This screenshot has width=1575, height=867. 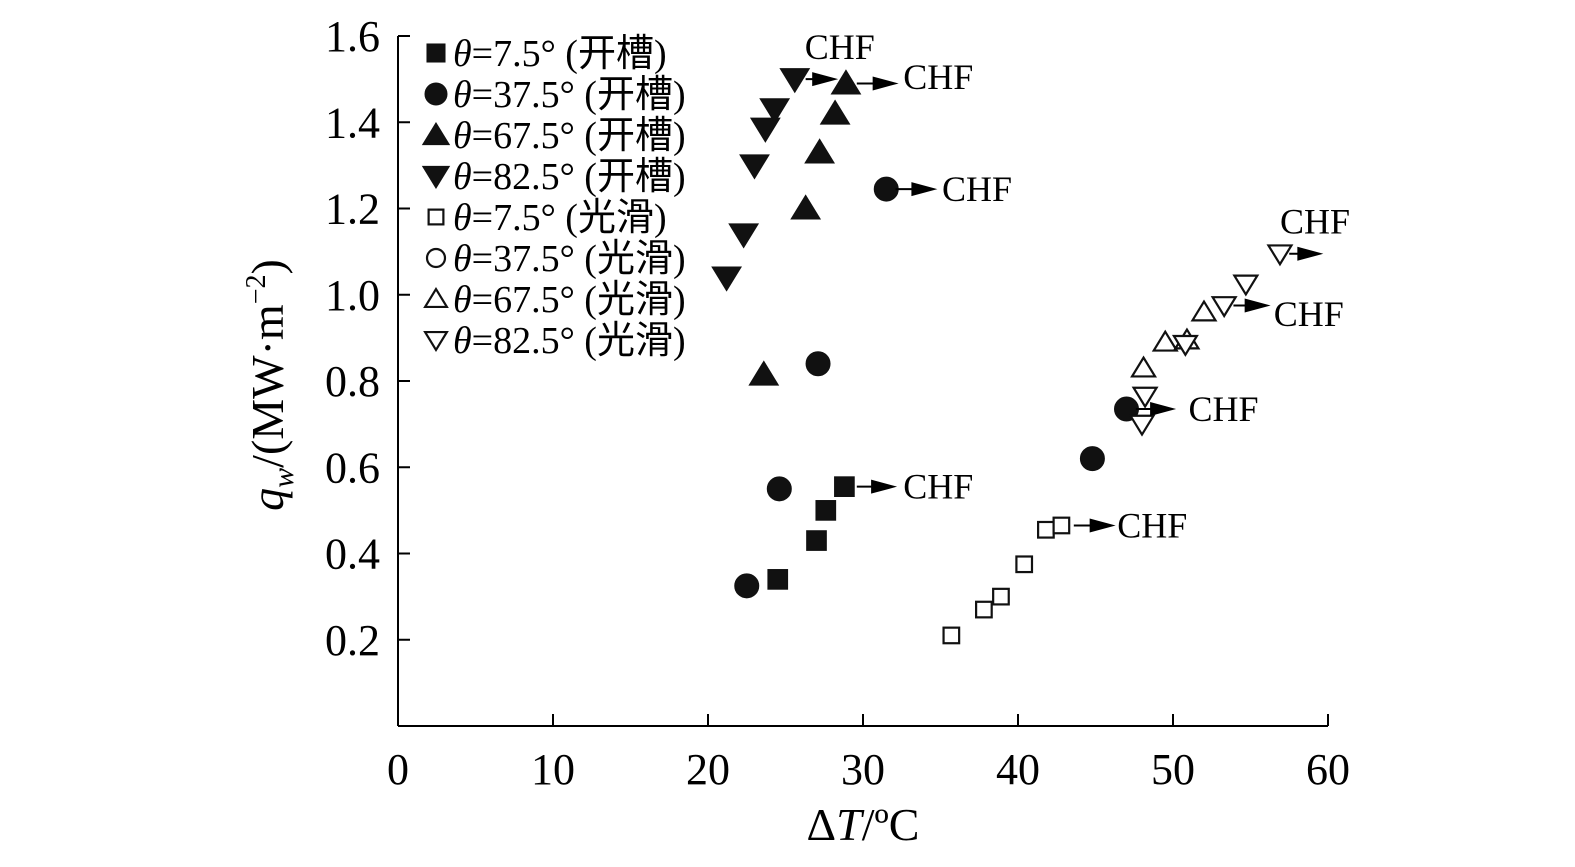 What do you see at coordinates (352, 209) in the screenshot?
I see `y-tick-label: 1.2` at bounding box center [352, 209].